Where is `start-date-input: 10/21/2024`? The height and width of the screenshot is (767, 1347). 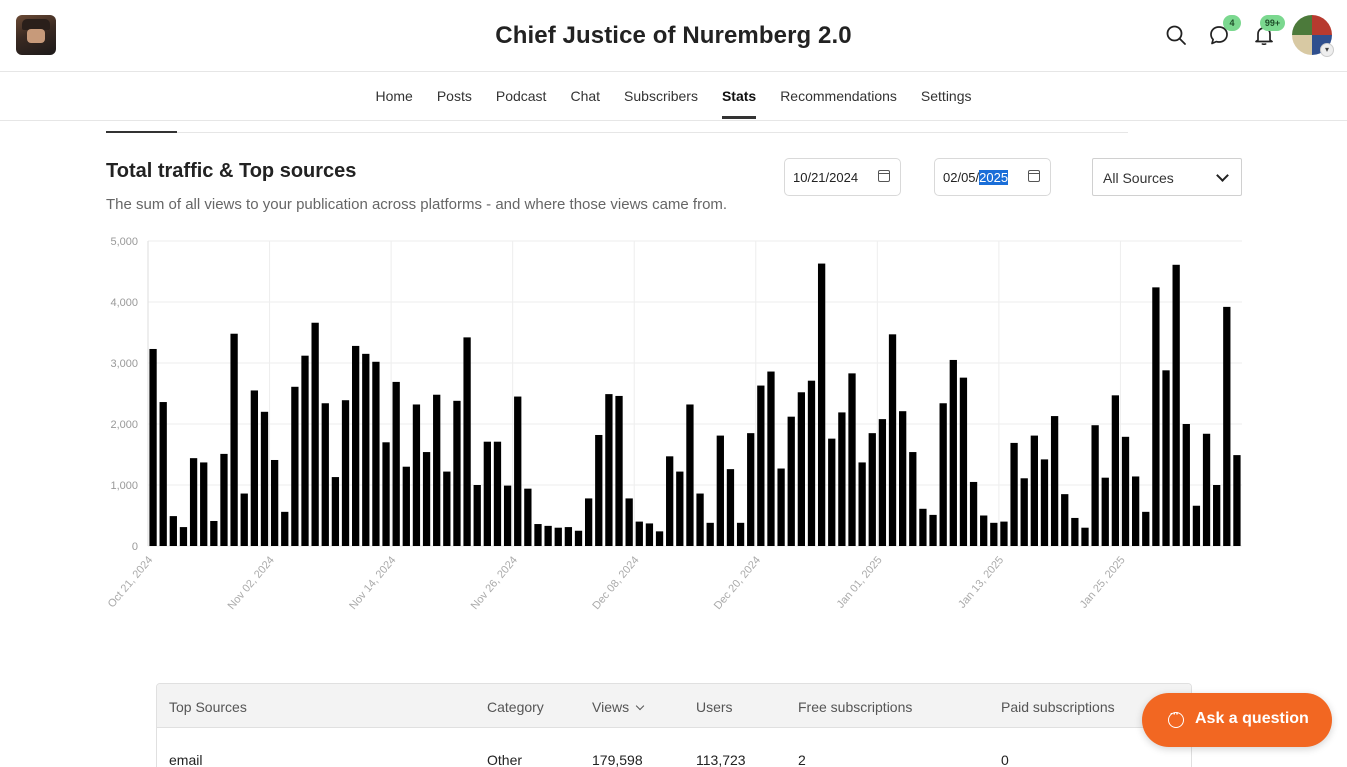 start-date-input: 10/21/2024 is located at coordinates (842, 177).